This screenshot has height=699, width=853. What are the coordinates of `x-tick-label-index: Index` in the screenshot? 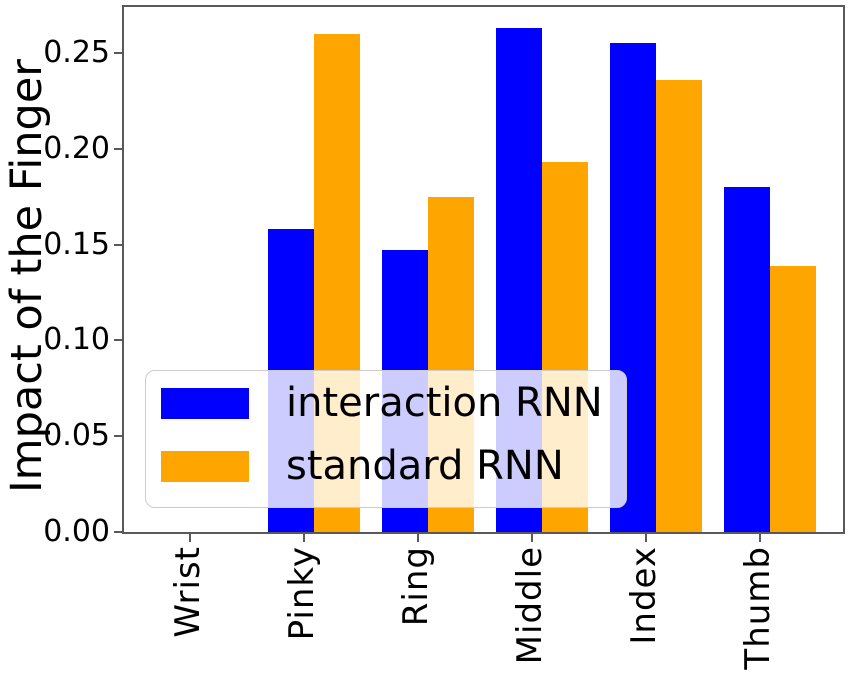 It's located at (644, 595).